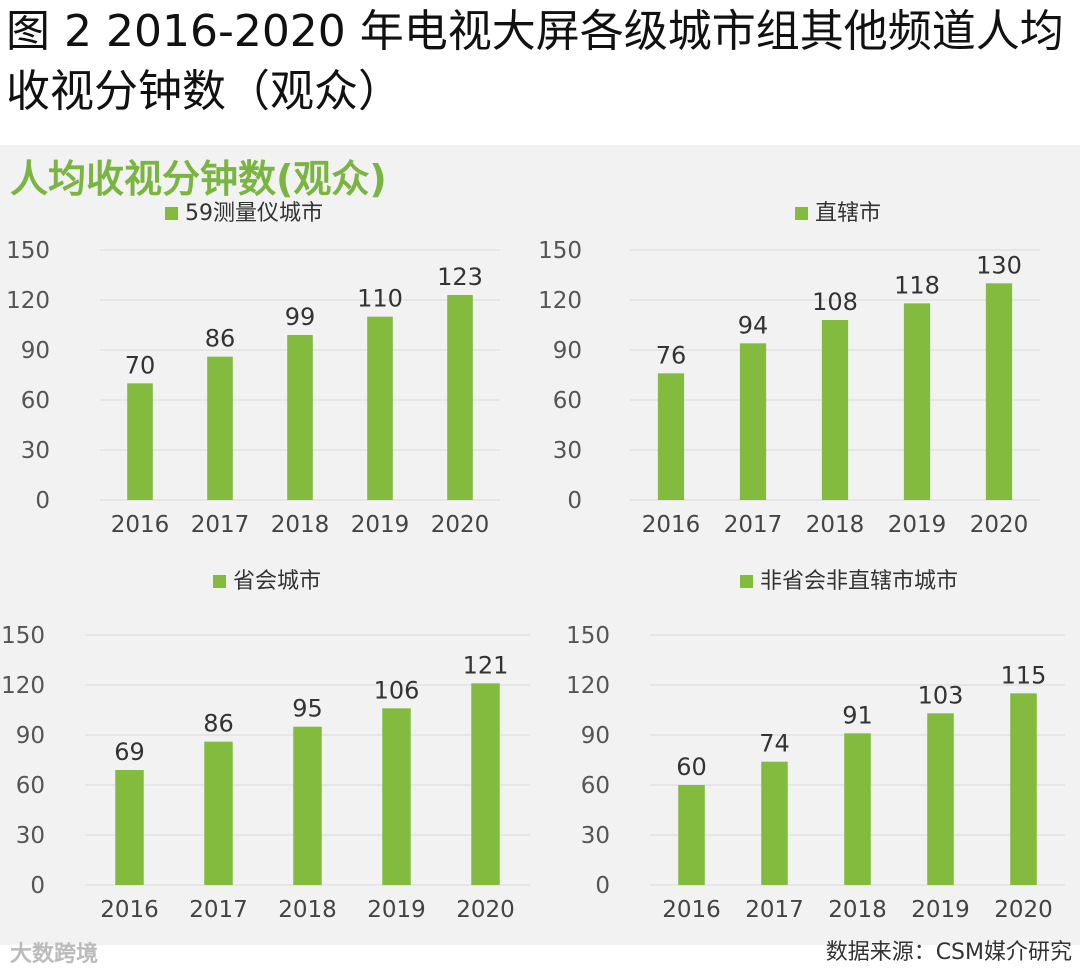  Describe the element at coordinates (691, 767) in the screenshot. I see `data-label: 60` at that location.